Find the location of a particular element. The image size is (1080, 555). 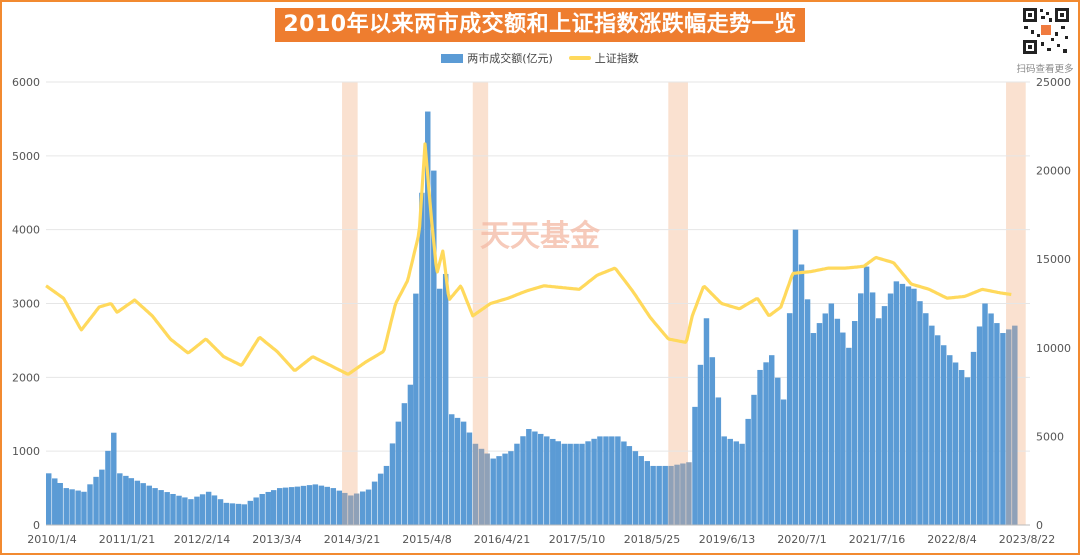

x-tick-label: 2013/3/4 is located at coordinates (276, 539).